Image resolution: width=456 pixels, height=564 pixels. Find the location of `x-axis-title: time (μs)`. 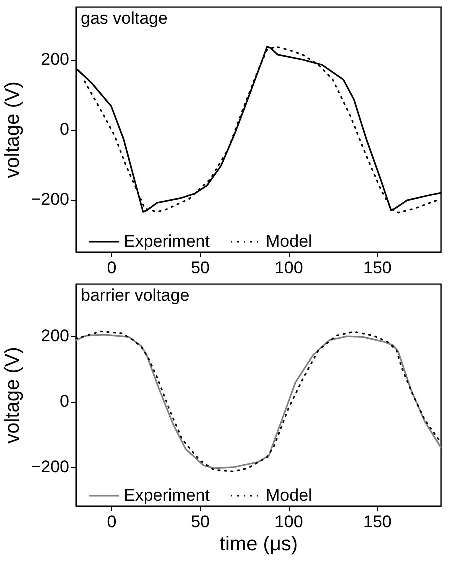

x-axis-title: time (μs) is located at coordinates (259, 545).